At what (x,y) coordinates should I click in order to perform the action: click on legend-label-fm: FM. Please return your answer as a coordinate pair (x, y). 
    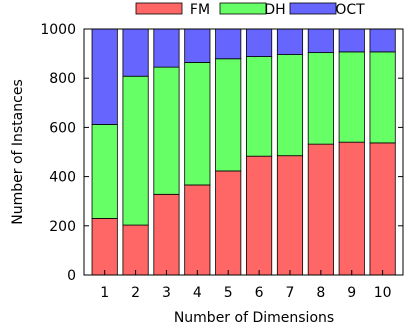
    Looking at the image, I should click on (200, 10).